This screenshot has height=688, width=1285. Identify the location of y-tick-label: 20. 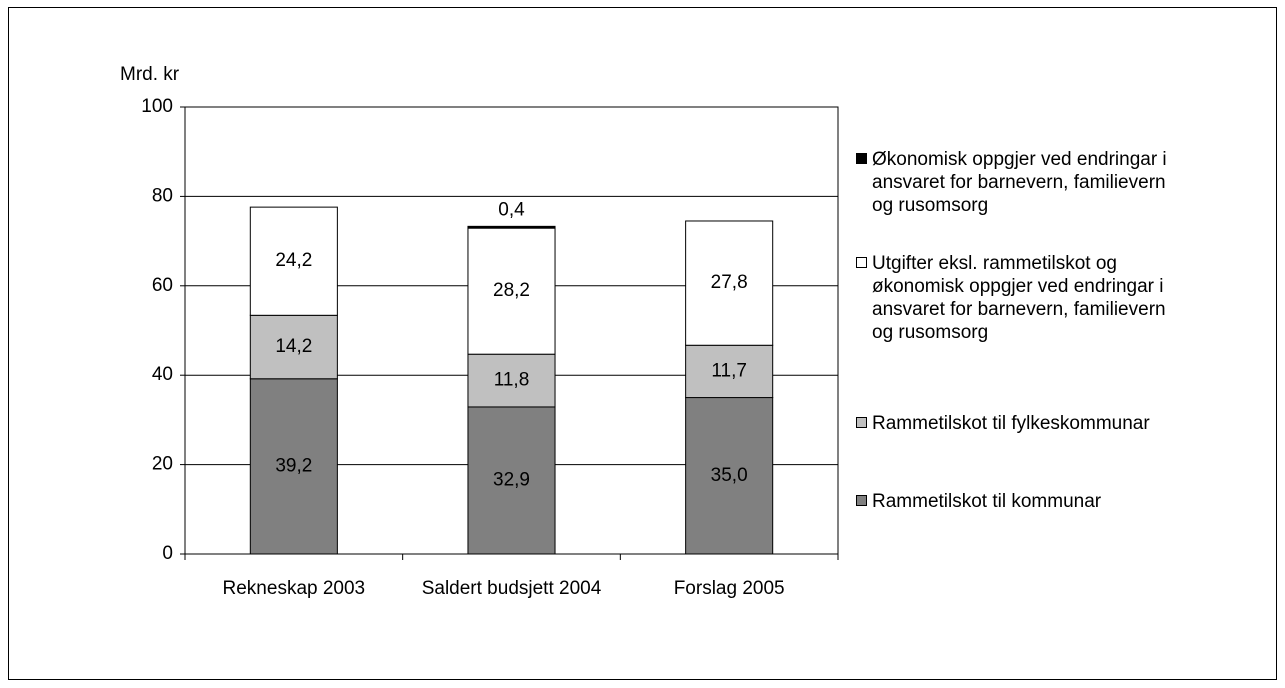
(162, 464).